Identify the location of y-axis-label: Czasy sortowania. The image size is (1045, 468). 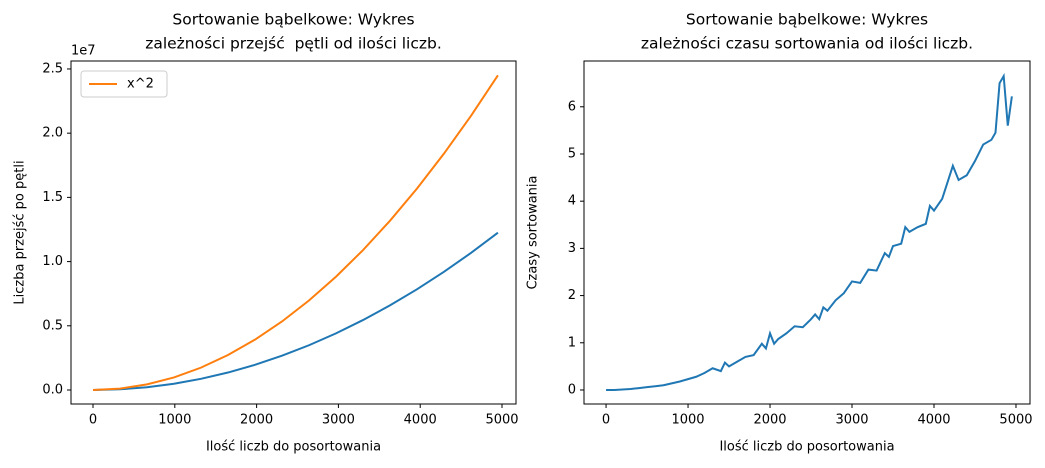
(533, 232).